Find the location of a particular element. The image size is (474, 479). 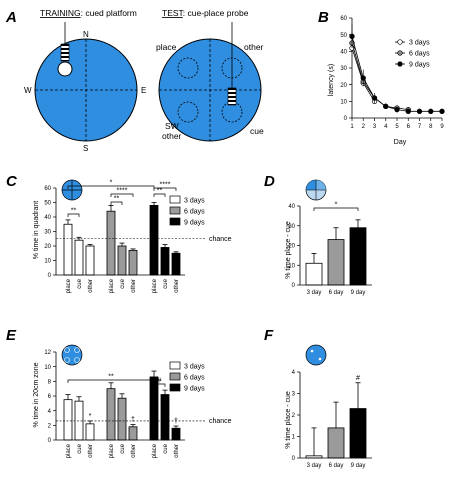

panel-e-significance-bracket is located at coordinates (159, 385).